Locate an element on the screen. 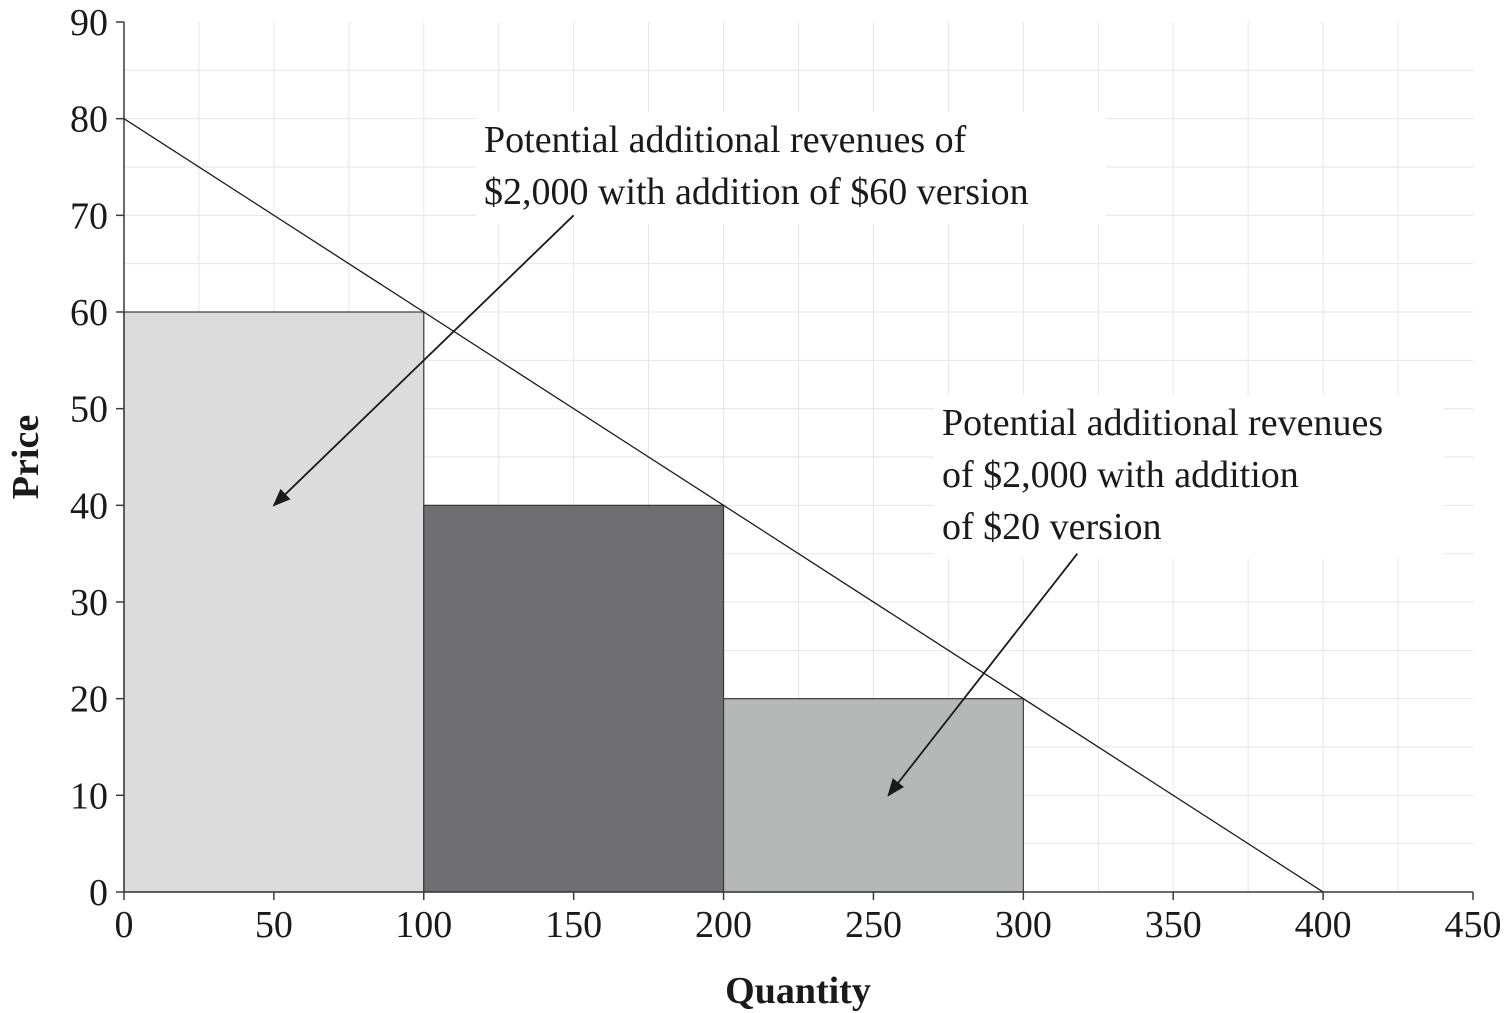 The height and width of the screenshot is (1013, 1506). x-tick-label: 400 is located at coordinates (1323, 925).